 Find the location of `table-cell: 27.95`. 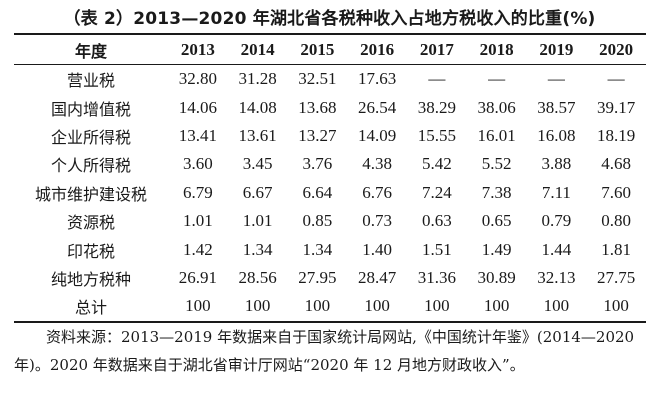

table-cell: 27.95 is located at coordinates (317, 277).